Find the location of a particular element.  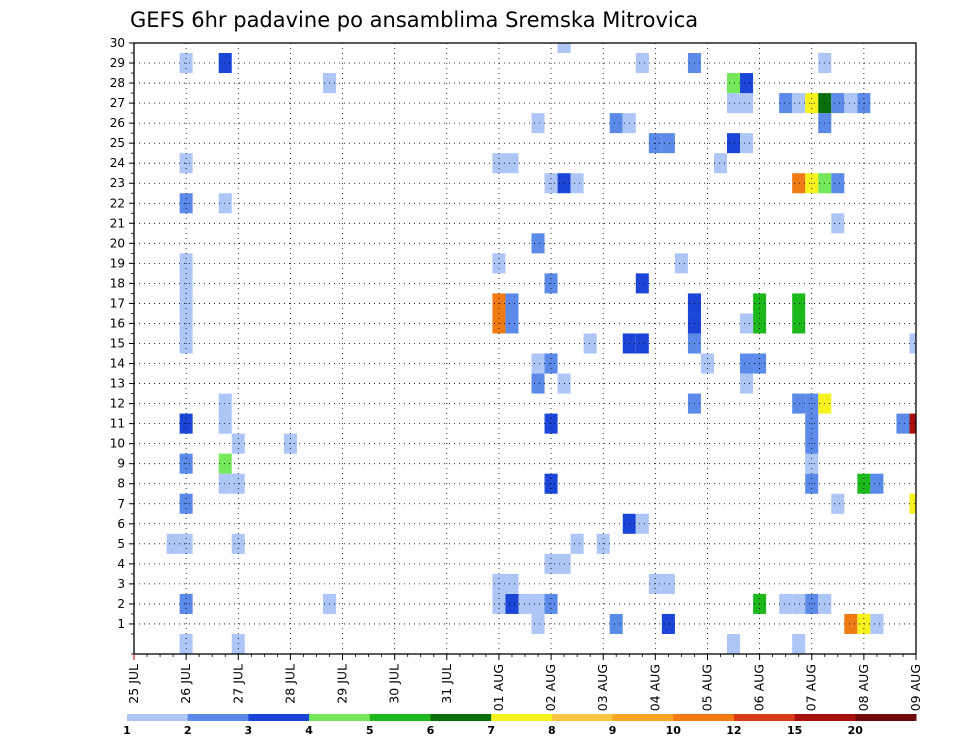

y-tick-label: 16 is located at coordinates (117, 323).